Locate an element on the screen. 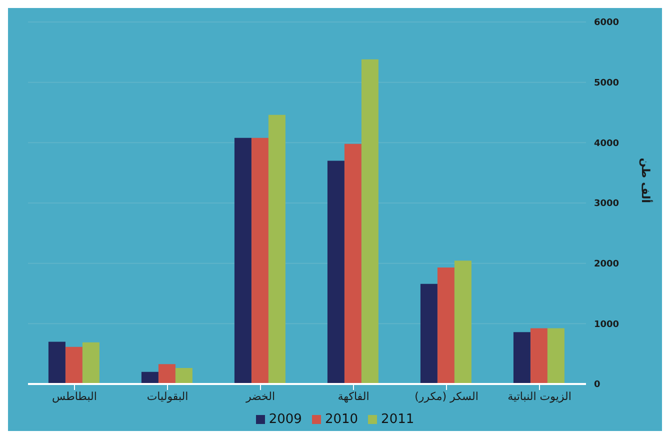  x-tick-label: الفاكهة is located at coordinates (354, 396).